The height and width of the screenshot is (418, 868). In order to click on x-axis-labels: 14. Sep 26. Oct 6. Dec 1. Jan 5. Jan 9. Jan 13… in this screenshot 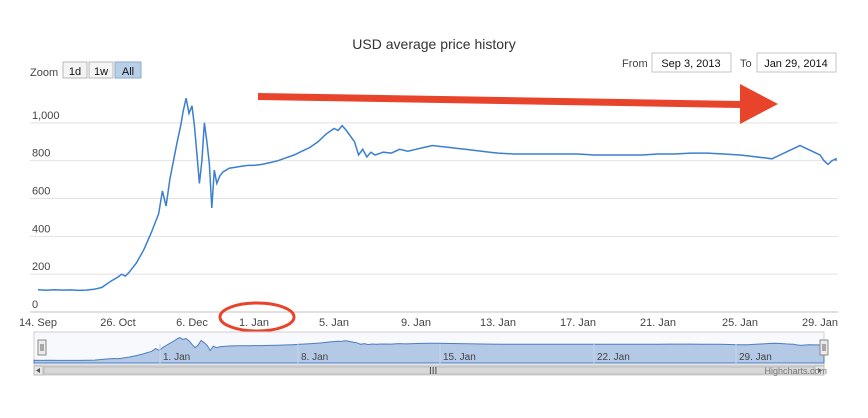, I will do `click(428, 323)`.